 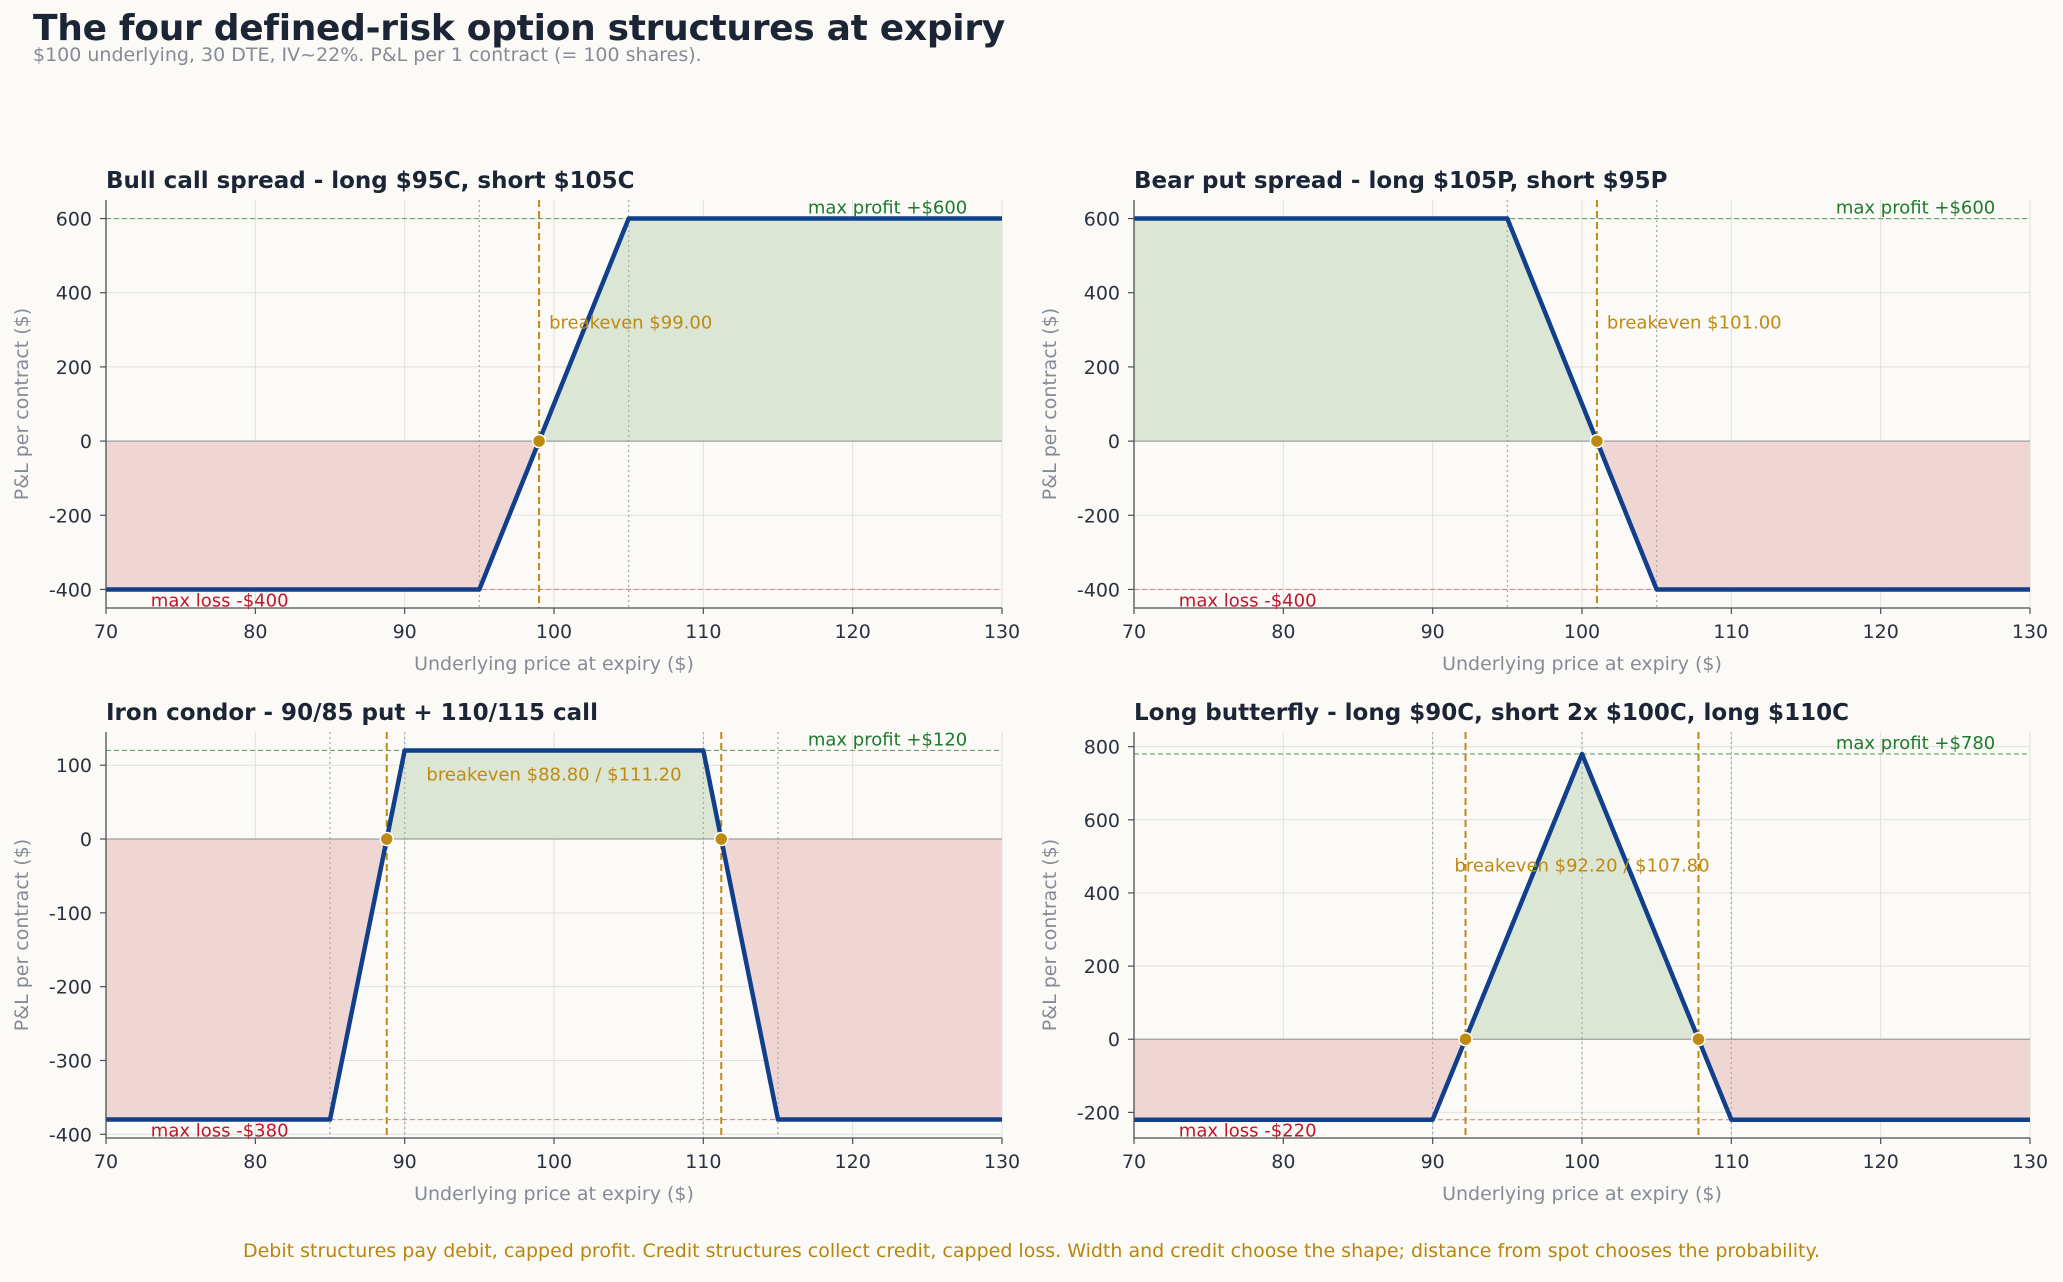 What do you see at coordinates (553, 774) in the screenshot?
I see `breakeven-label: breakeven $88.80 / $111.20` at bounding box center [553, 774].